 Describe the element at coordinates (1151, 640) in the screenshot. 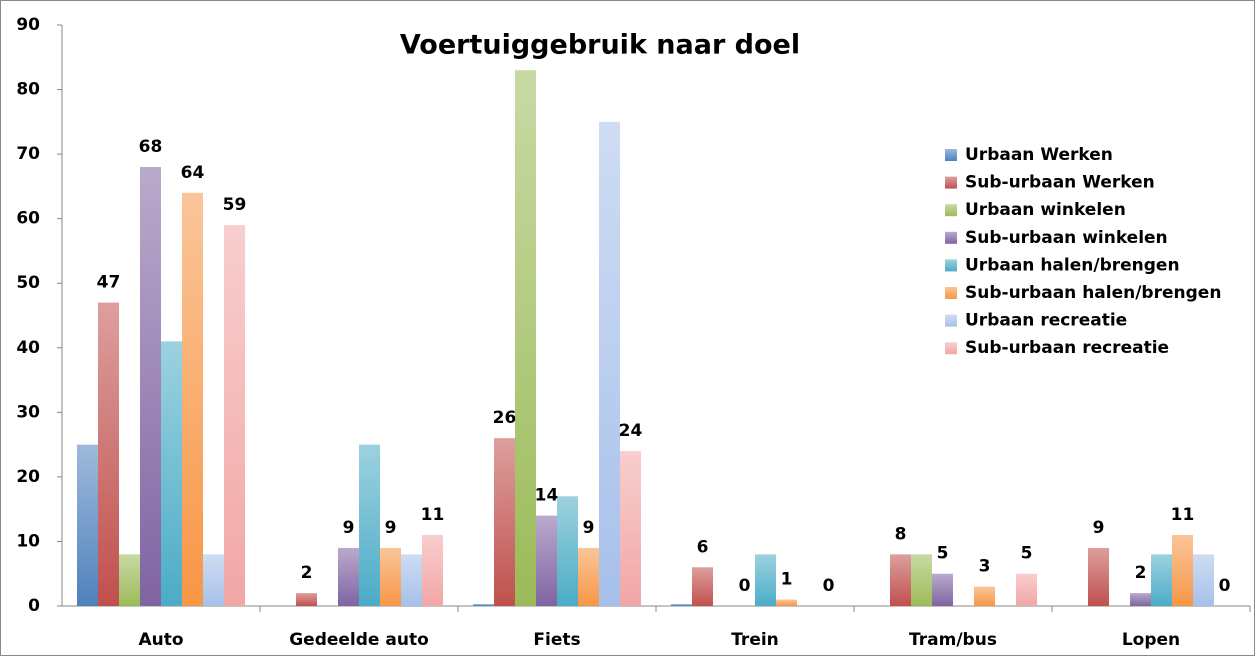

I see `x-tick-label: Lopen` at that location.